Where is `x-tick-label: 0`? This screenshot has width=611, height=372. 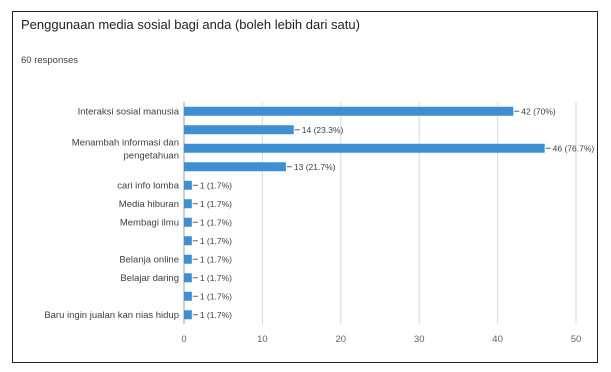
x-tick-label: 0 is located at coordinates (183, 339).